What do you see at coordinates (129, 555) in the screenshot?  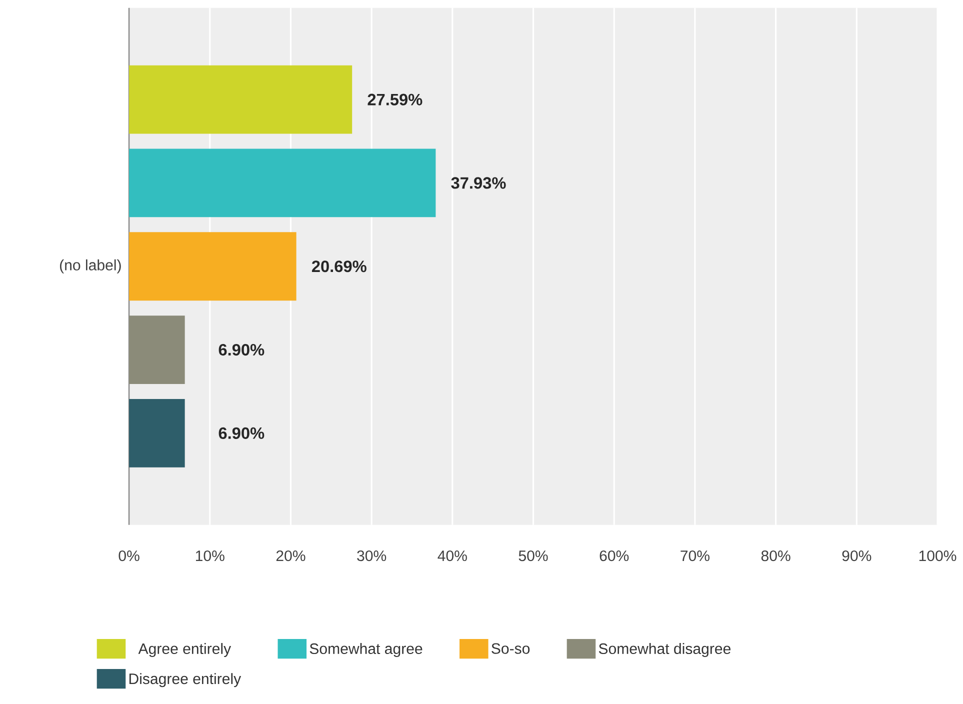 I see `x-tick-label: 0%` at bounding box center [129, 555].